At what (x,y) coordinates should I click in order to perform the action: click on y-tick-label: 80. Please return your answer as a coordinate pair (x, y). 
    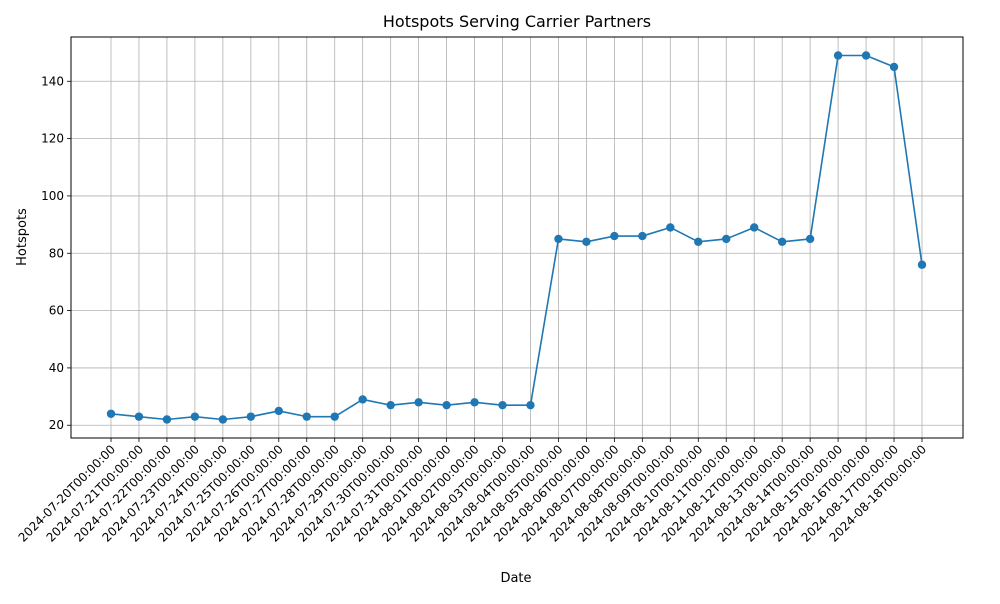
    Looking at the image, I should click on (56, 253).